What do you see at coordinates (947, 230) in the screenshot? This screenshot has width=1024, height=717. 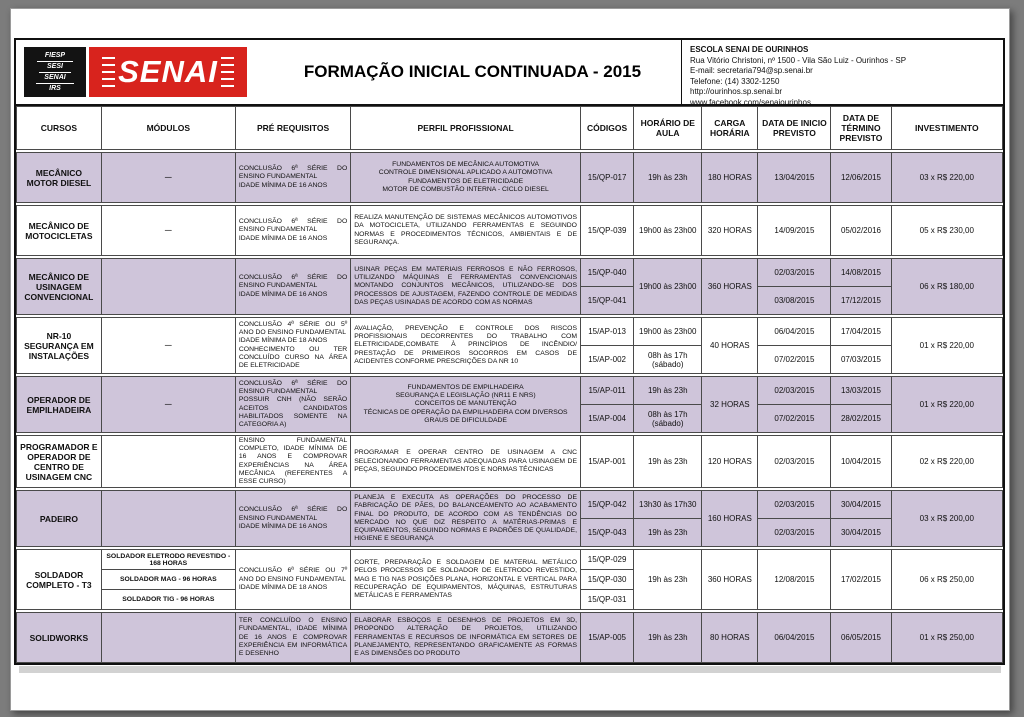 I see `cell-investimento: 05 x R$ 230,00` at bounding box center [947, 230].